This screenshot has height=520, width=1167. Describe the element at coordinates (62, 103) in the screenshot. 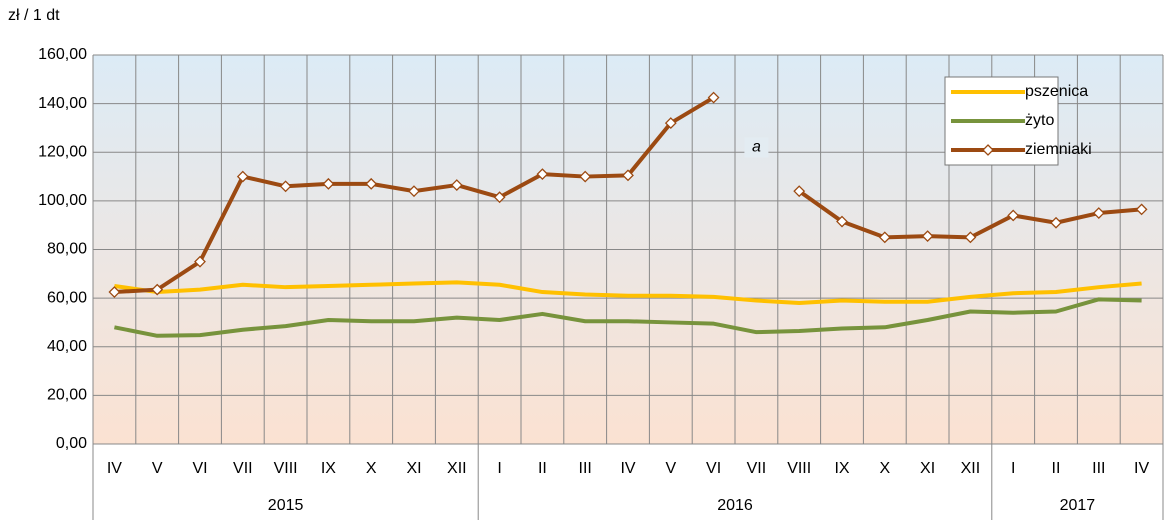

I see `y-tick-label: 140,00` at that location.